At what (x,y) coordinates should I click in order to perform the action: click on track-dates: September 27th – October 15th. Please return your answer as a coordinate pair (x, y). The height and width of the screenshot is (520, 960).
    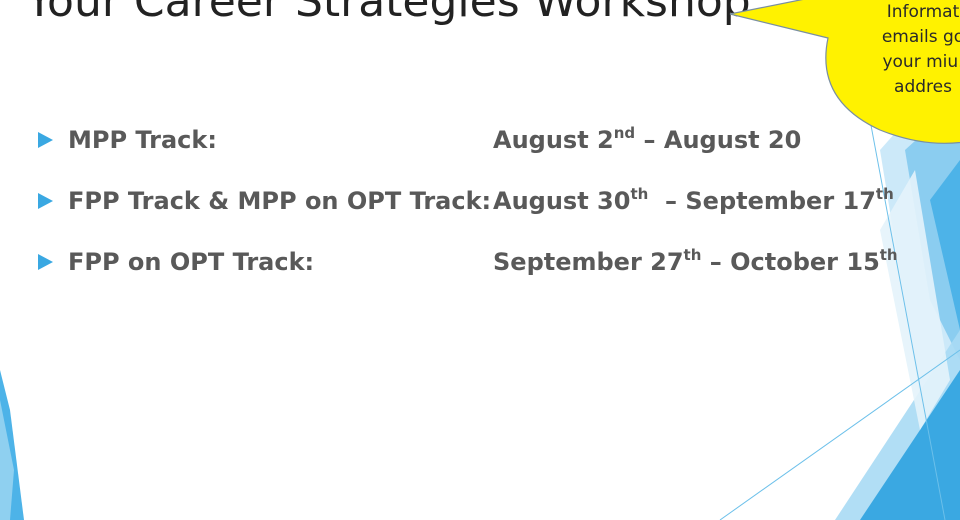
    Looking at the image, I should click on (695, 262).